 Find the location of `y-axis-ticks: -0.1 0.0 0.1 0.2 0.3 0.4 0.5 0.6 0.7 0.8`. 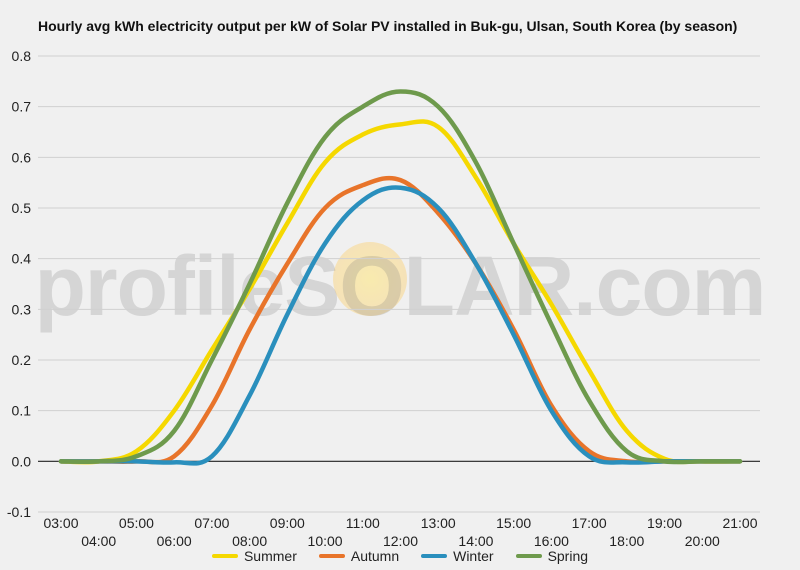

y-axis-ticks: -0.1 0.0 0.1 0.2 0.3 0.4 0.5 0.6 0.7 0.8 is located at coordinates (19, 284).